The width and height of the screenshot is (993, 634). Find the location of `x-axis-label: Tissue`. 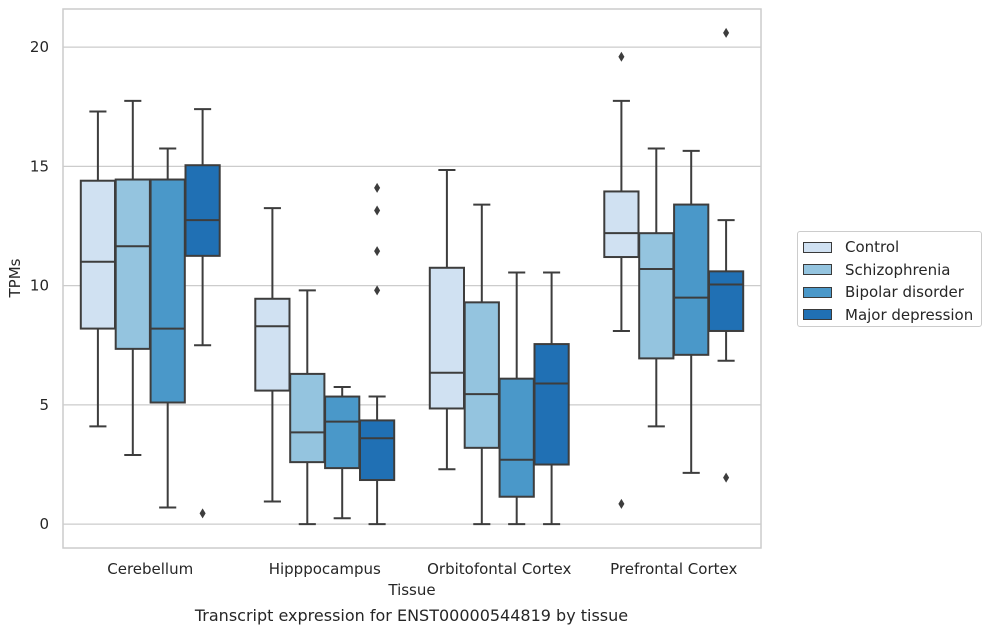

x-axis-label: Tissue is located at coordinates (411, 590).